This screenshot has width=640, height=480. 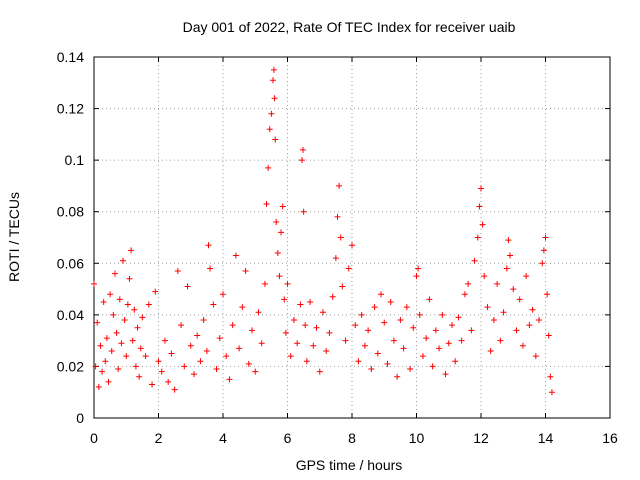 What do you see at coordinates (481, 438) in the screenshot?
I see `x-tick-label: 12` at bounding box center [481, 438].